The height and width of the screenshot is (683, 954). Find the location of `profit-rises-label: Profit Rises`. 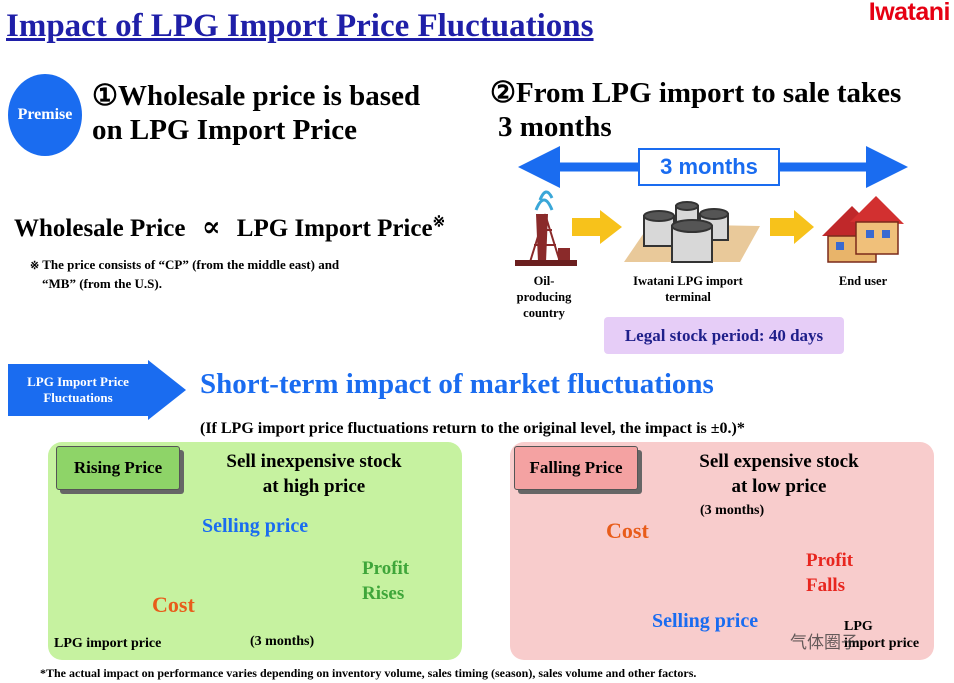

profit-rises-label: Profit Rises is located at coordinates (385, 581).